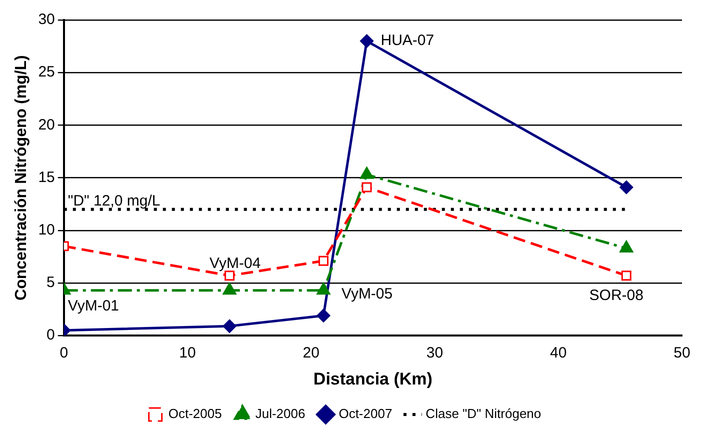  I want to click on x-tick-label: 10, so click(187, 353).